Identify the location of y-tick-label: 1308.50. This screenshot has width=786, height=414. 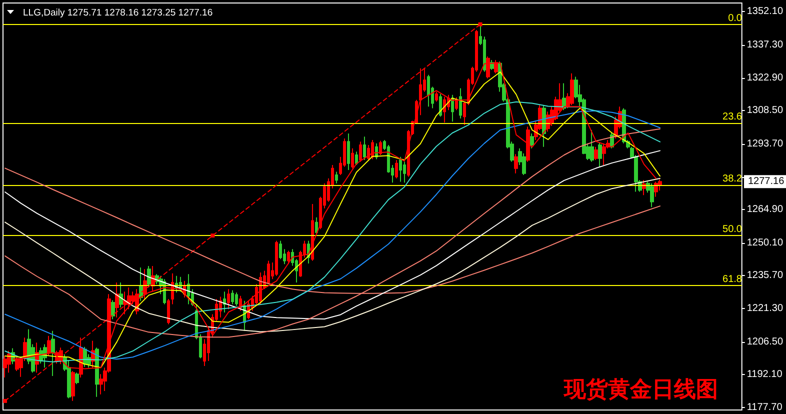
(765, 110).